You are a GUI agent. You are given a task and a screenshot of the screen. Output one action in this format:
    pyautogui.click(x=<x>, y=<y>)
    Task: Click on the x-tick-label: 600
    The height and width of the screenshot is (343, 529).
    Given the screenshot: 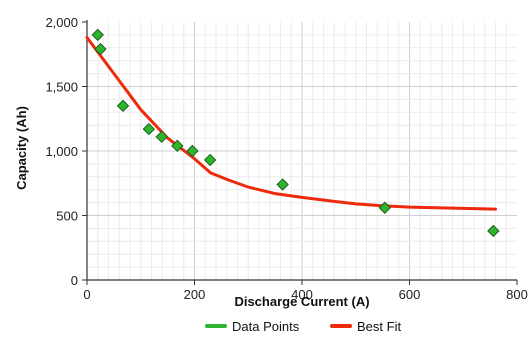 What is the action you would take?
    pyautogui.click(x=410, y=294)
    